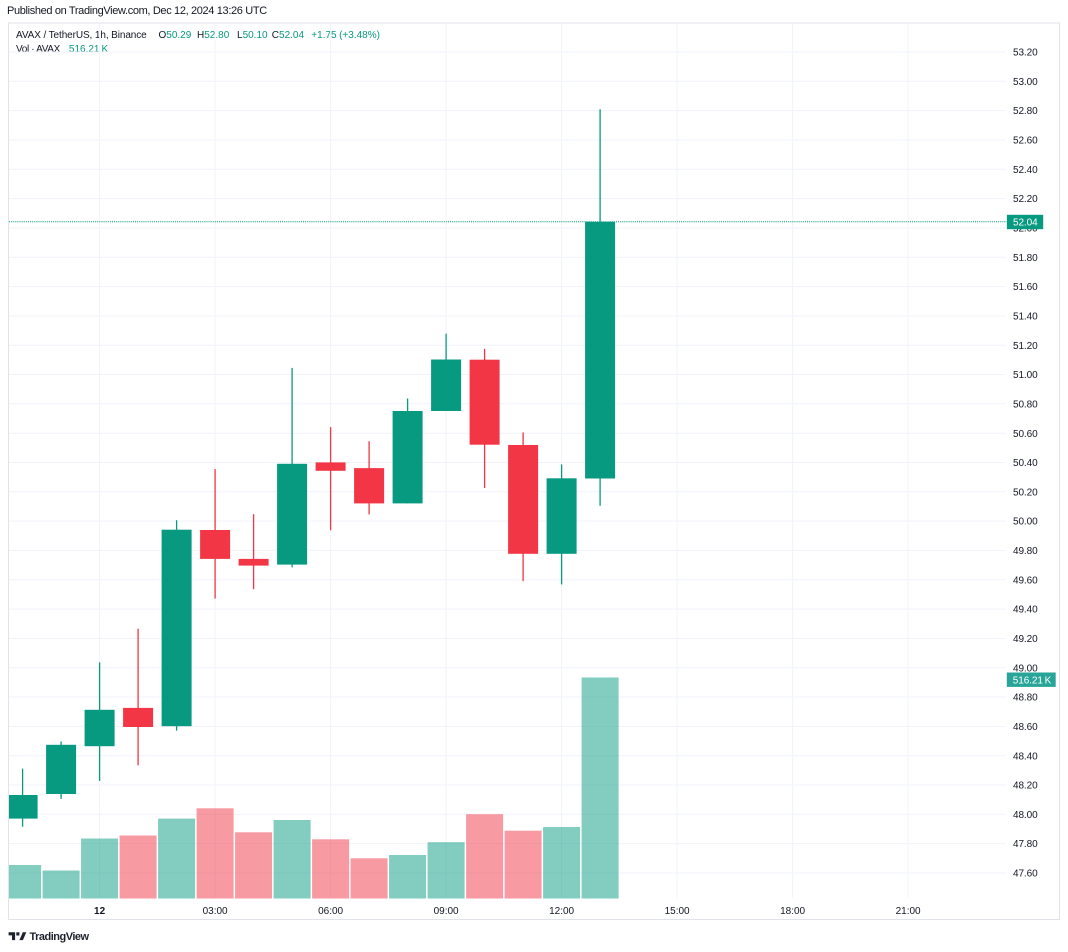 The height and width of the screenshot is (952, 1068). What do you see at coordinates (1025, 756) in the screenshot?
I see `svg-text: 48.40` at bounding box center [1025, 756].